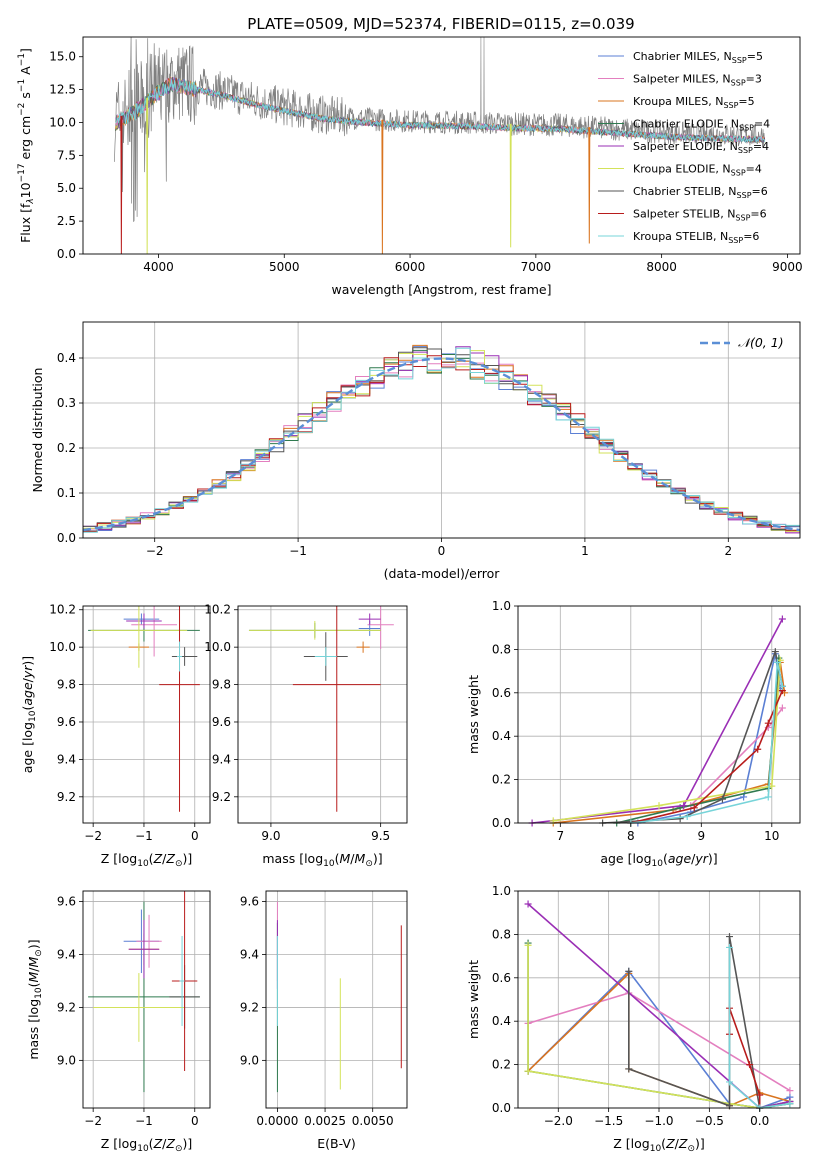 The width and height of the screenshot is (819, 1170). Describe the element at coordinates (66, 358) in the screenshot. I see `y-tick-label: 0.4` at that location.